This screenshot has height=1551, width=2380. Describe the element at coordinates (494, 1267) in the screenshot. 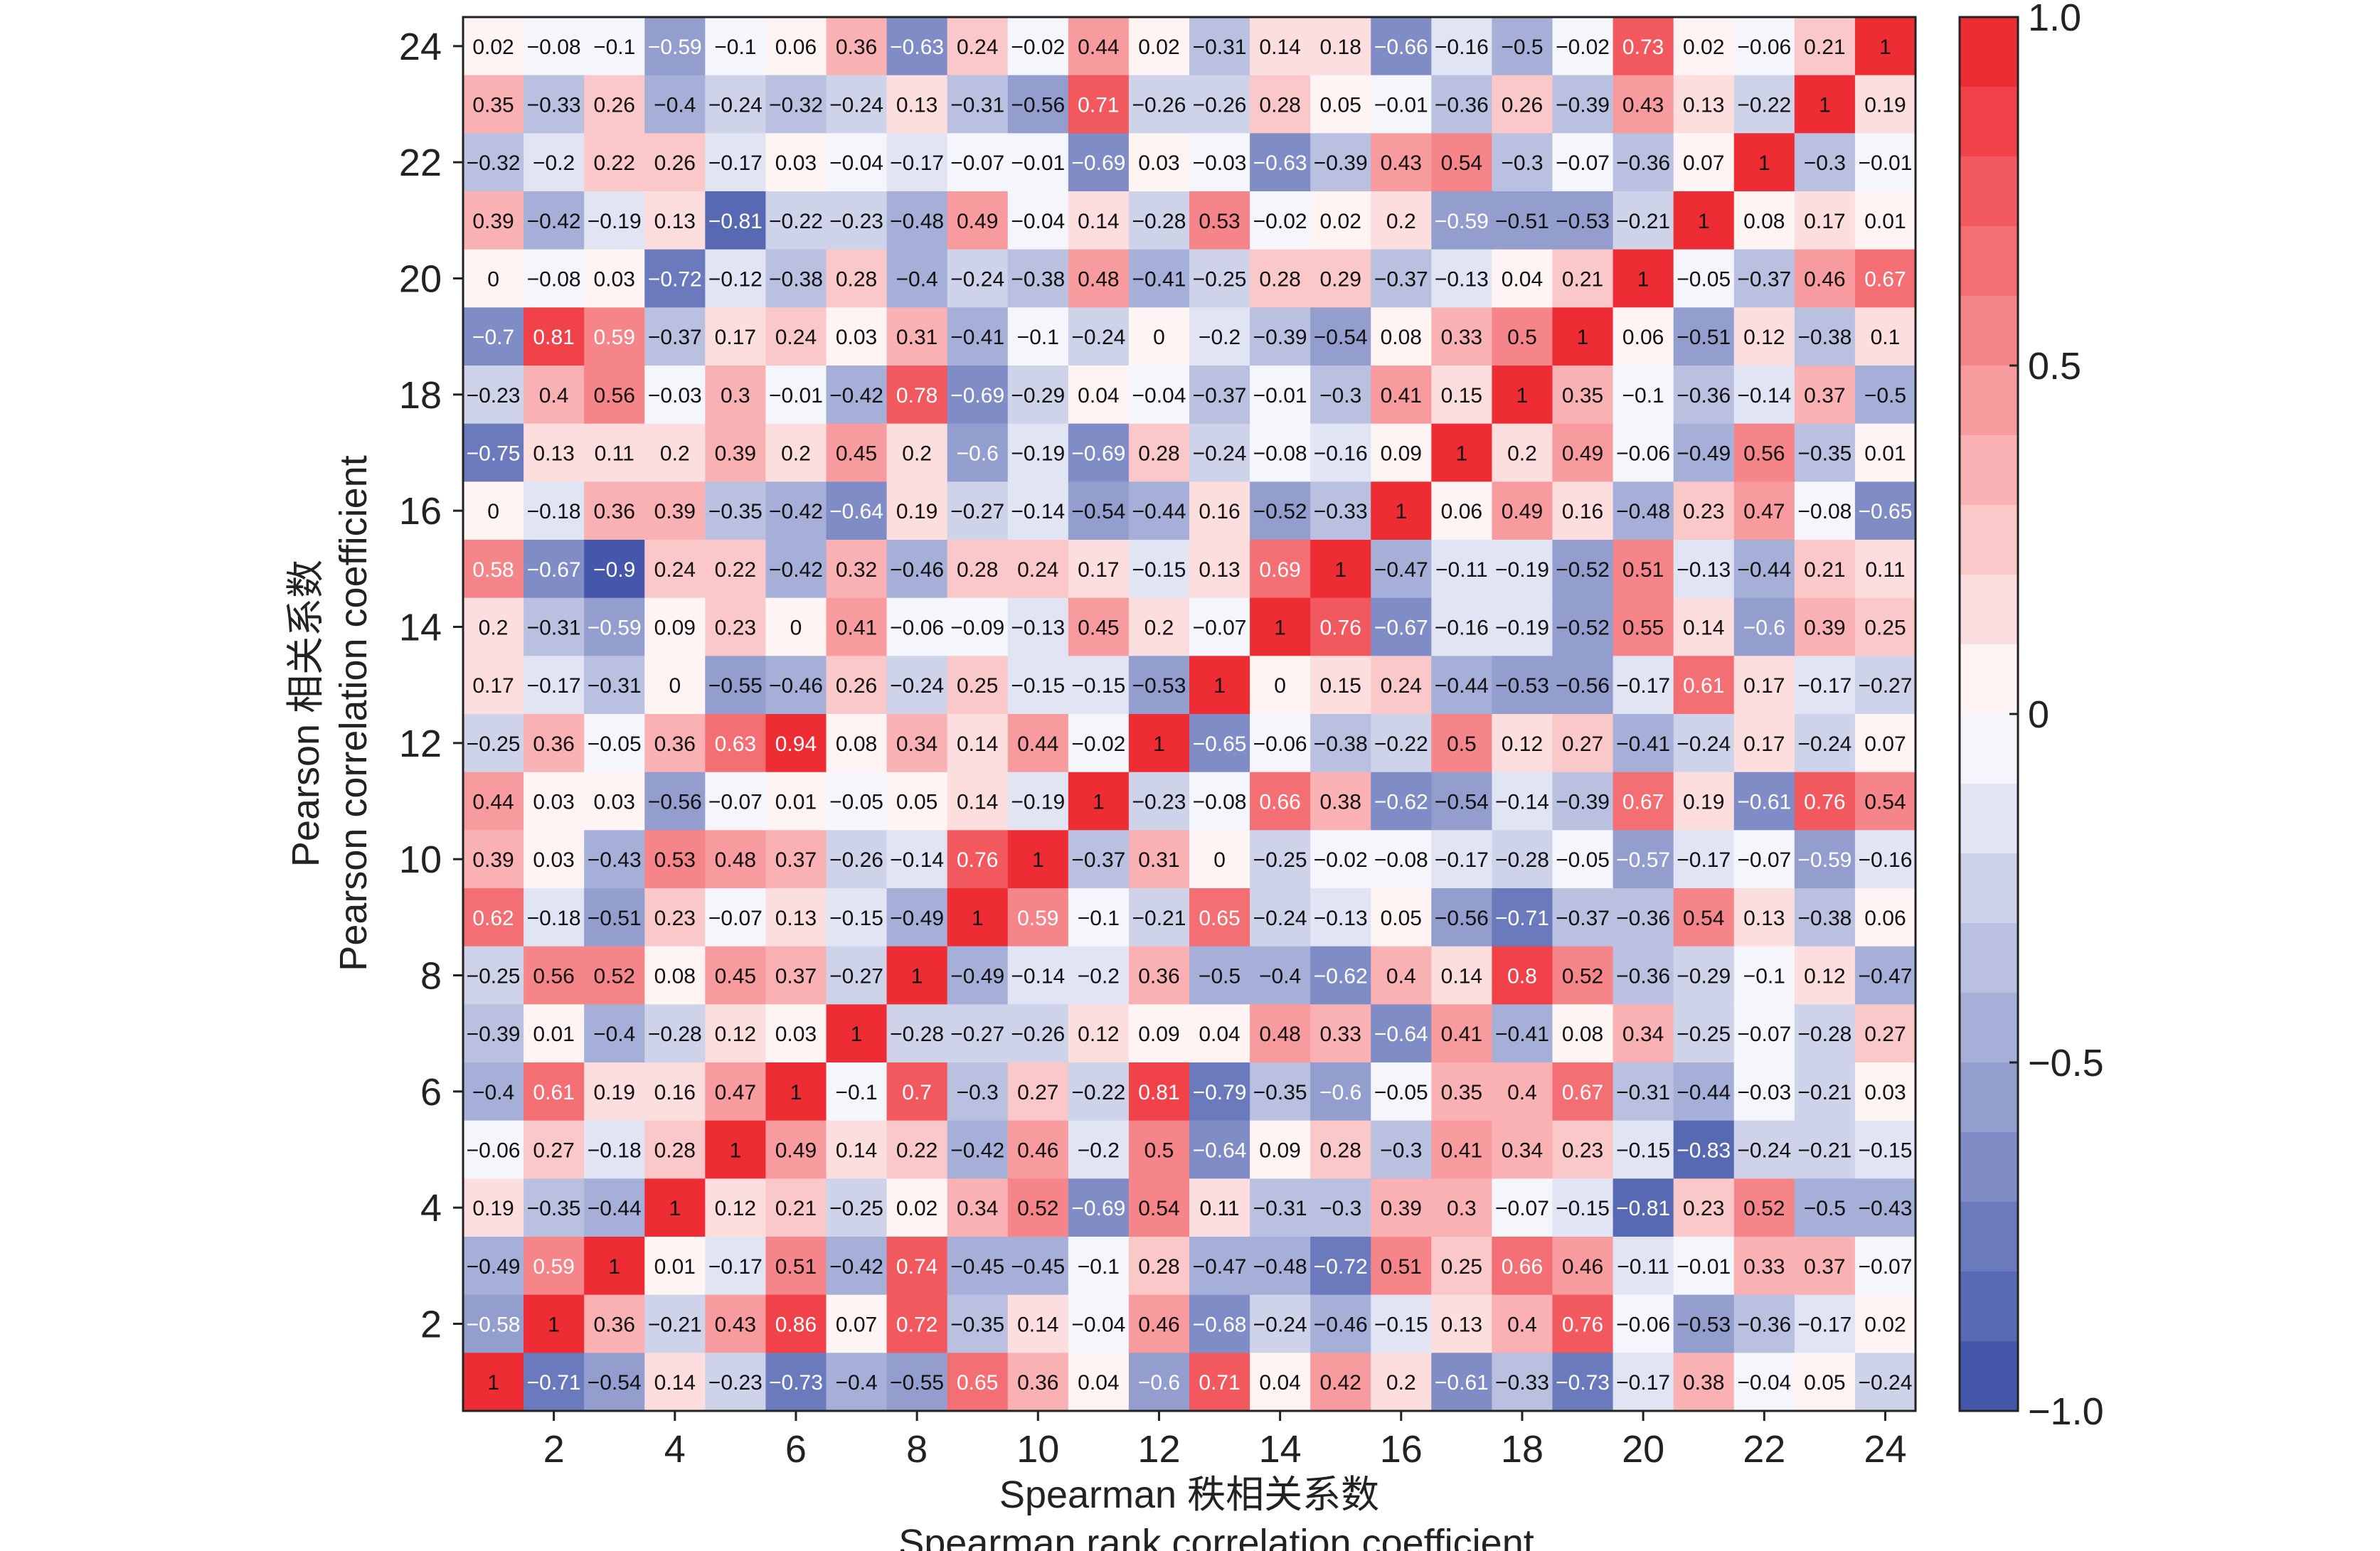

I see `cell-value-label: −0.49` at that location.